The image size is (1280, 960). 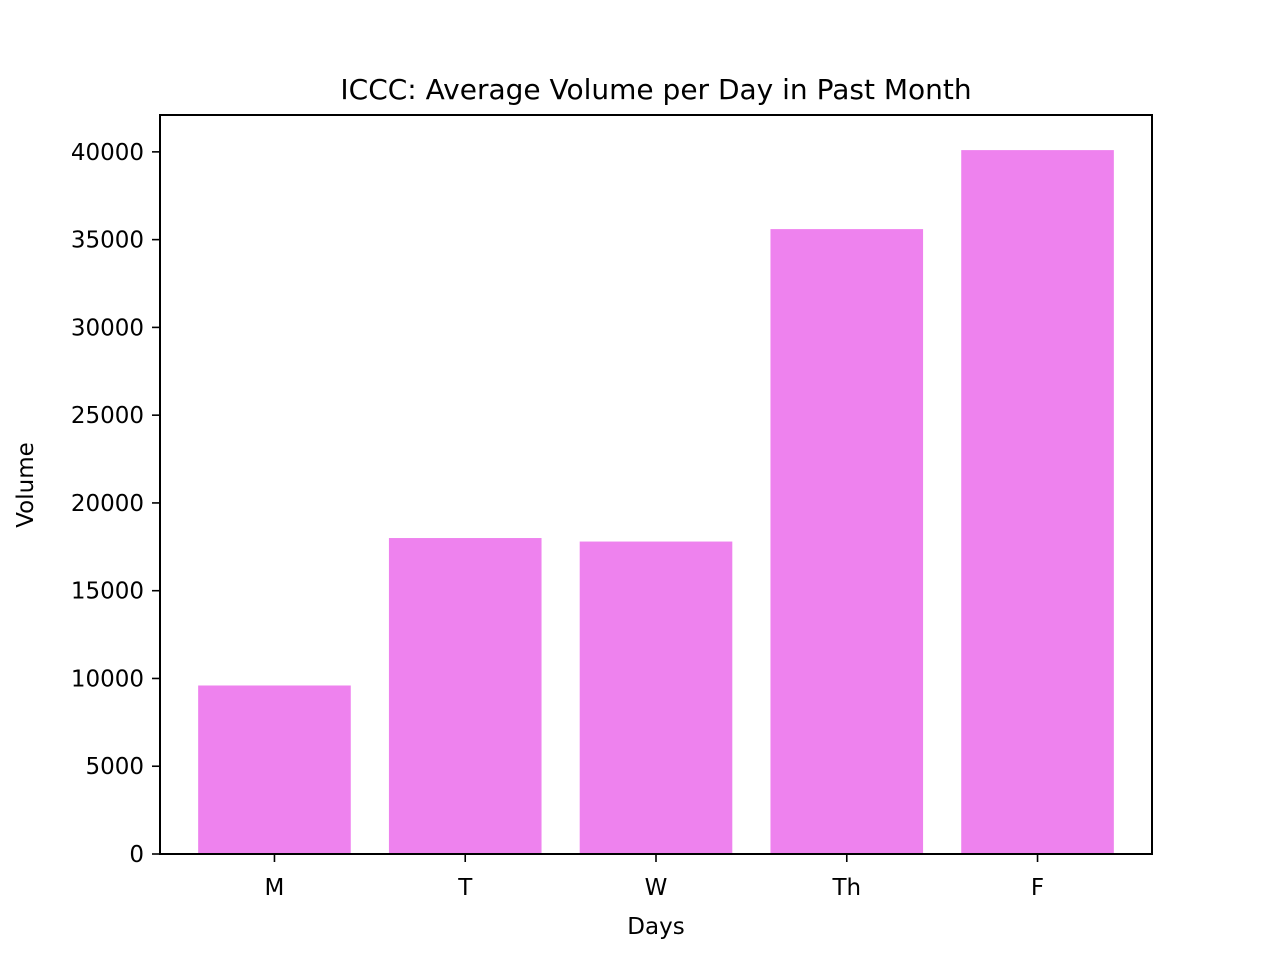 What do you see at coordinates (1037, 888) in the screenshot?
I see `x-tick-label: F` at bounding box center [1037, 888].